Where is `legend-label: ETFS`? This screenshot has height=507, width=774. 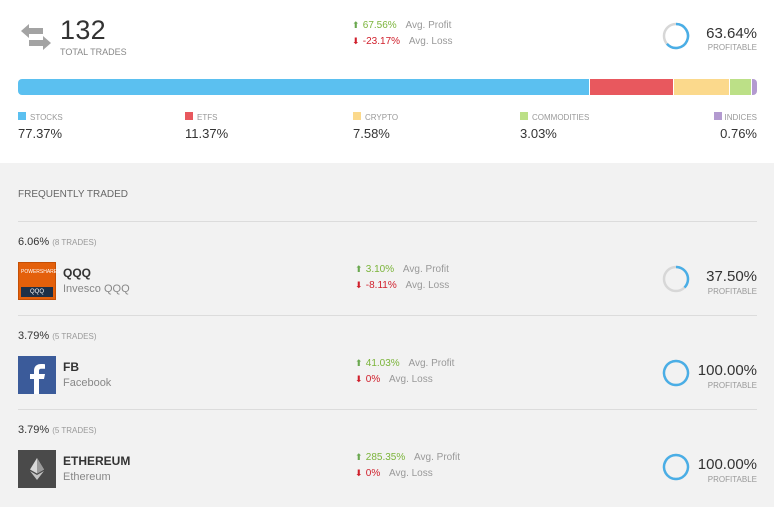
legend-label: ETFS is located at coordinates (207, 117).